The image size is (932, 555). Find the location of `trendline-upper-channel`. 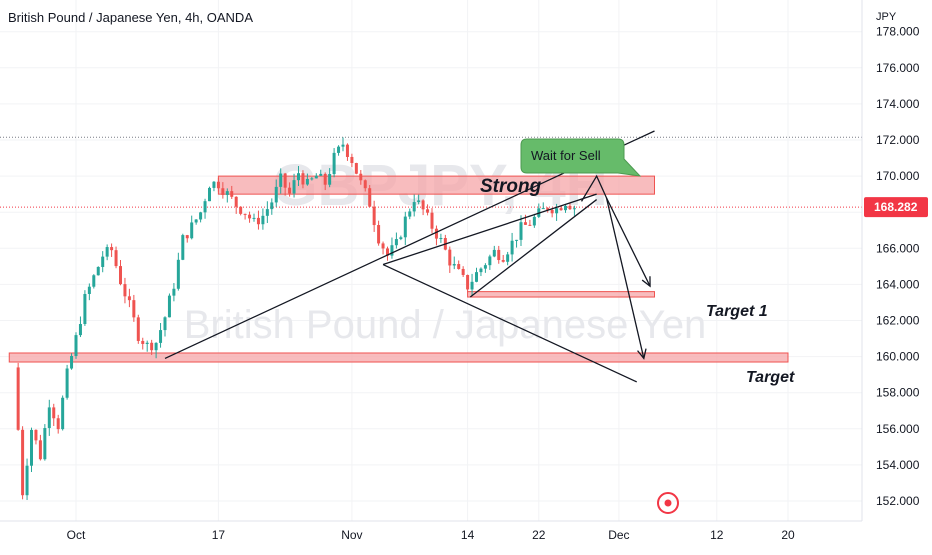

trendline-upper-channel is located at coordinates (489, 229).